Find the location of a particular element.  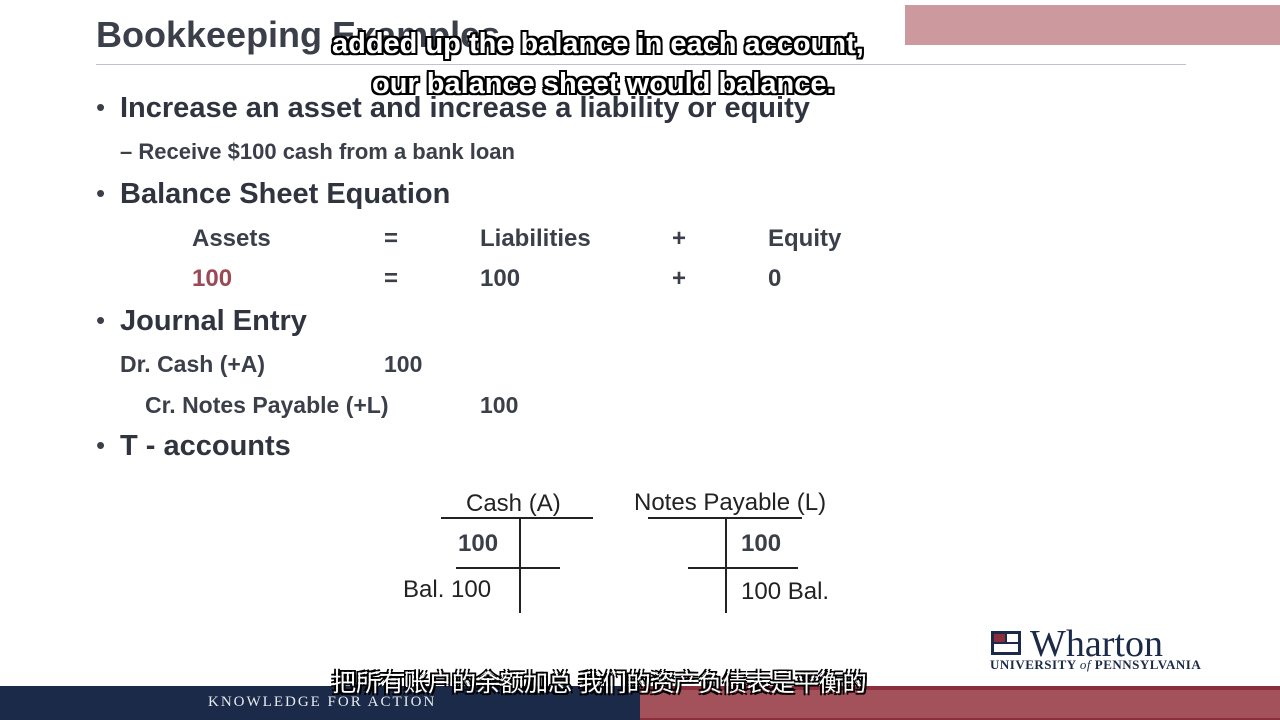

t-account-notes-payable-credit: 100 is located at coordinates (761, 543).